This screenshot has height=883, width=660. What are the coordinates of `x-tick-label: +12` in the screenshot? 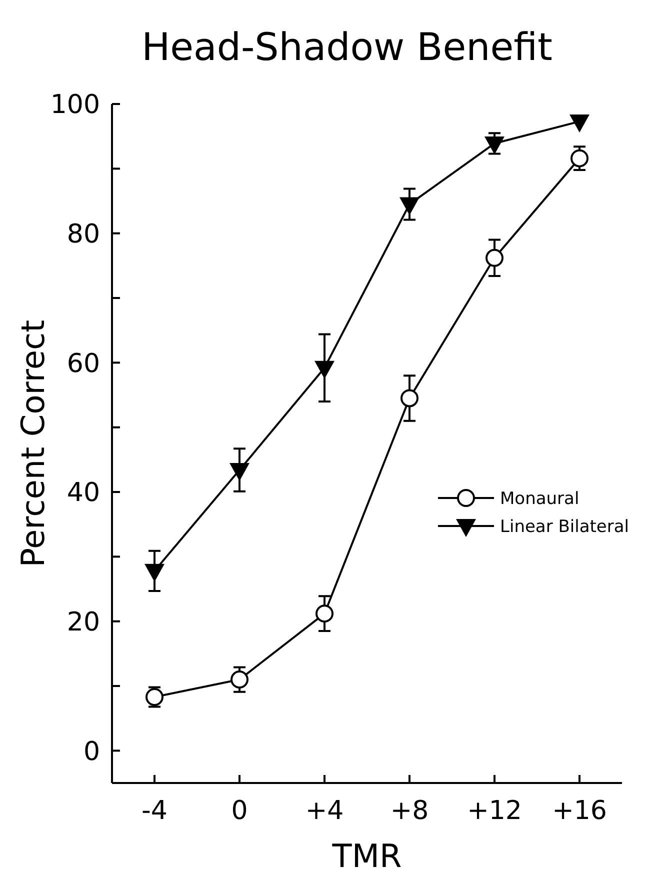 It's located at (494, 811).